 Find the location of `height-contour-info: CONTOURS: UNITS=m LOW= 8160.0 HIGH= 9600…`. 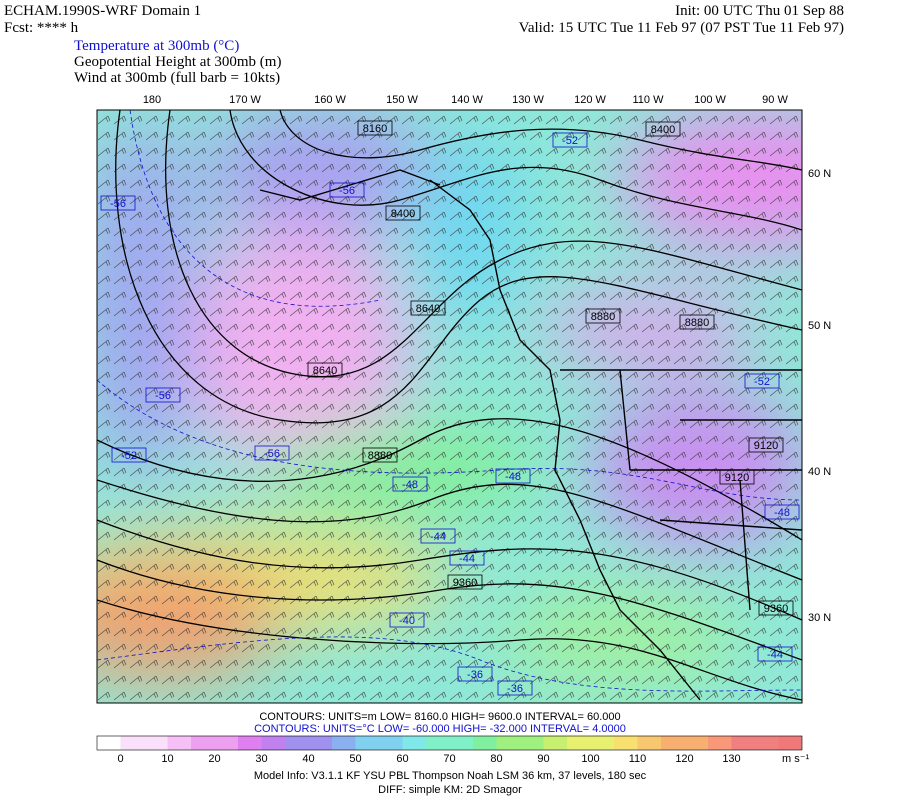

height-contour-info: CONTOURS: UNITS=m LOW= 8160.0 HIGH= 9600… is located at coordinates (439, 717).